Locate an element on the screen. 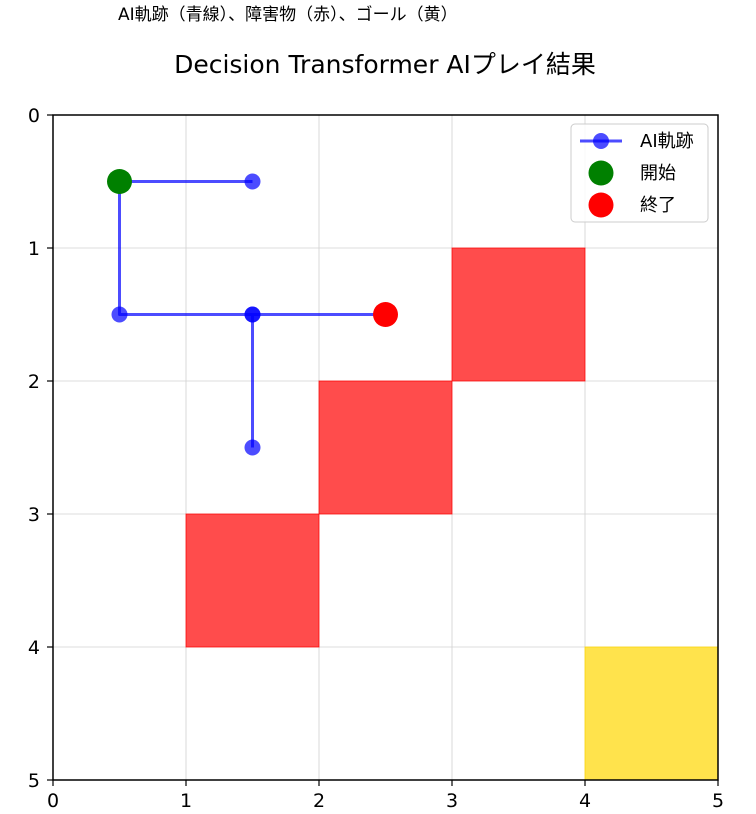 The width and height of the screenshot is (756, 814). start-marker is located at coordinates (119, 181).